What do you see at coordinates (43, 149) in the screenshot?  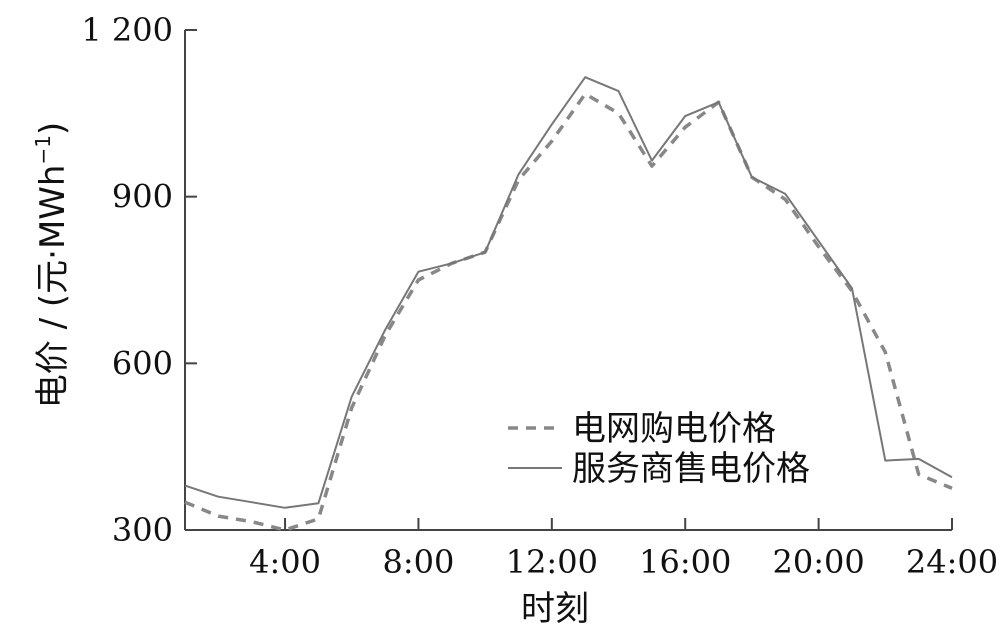 I see `y-axis-title-superscript: −1` at bounding box center [43, 149].